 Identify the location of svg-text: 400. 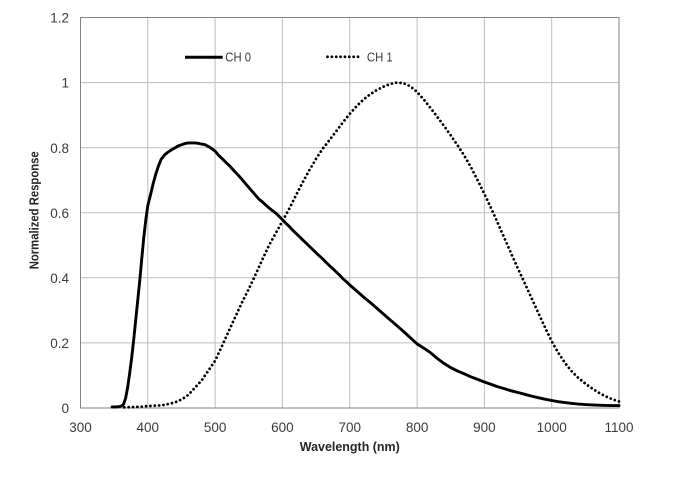
(148, 427).